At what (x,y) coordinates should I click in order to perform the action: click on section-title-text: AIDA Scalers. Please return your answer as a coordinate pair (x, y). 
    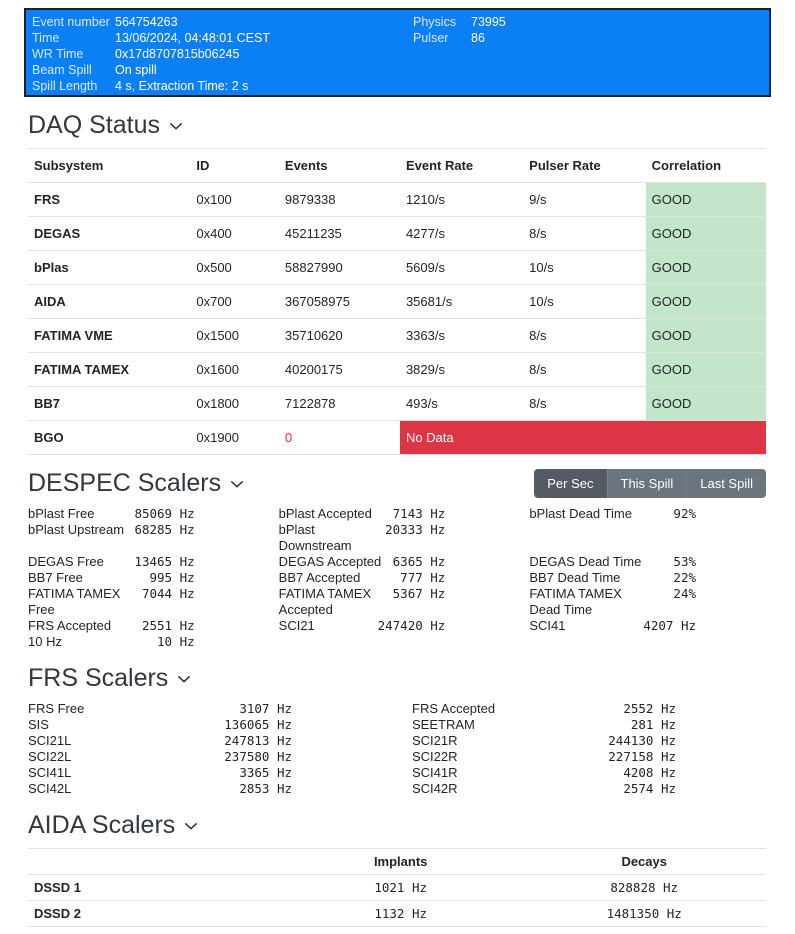
    Looking at the image, I should click on (102, 825).